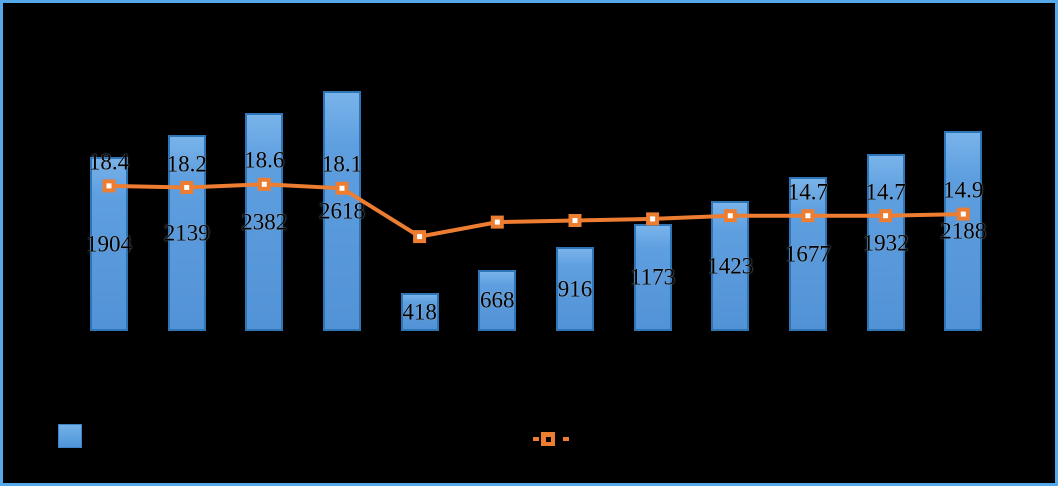 This screenshot has height=486, width=1058. What do you see at coordinates (109, 162) in the screenshot?
I see `line-value-label: 18.4` at bounding box center [109, 162].